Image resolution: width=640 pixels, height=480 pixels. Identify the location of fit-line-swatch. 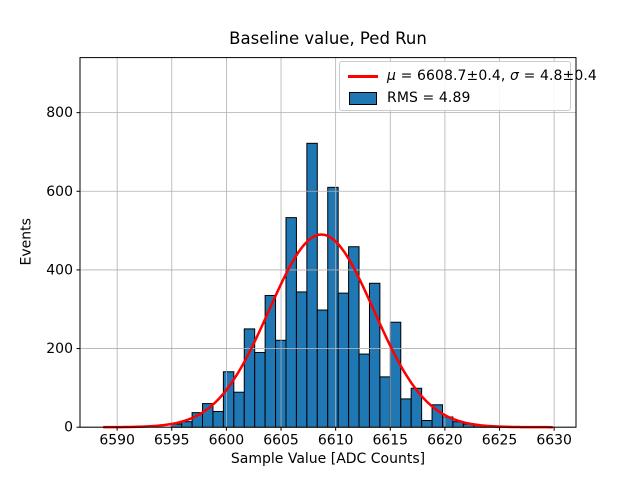
(363, 76).